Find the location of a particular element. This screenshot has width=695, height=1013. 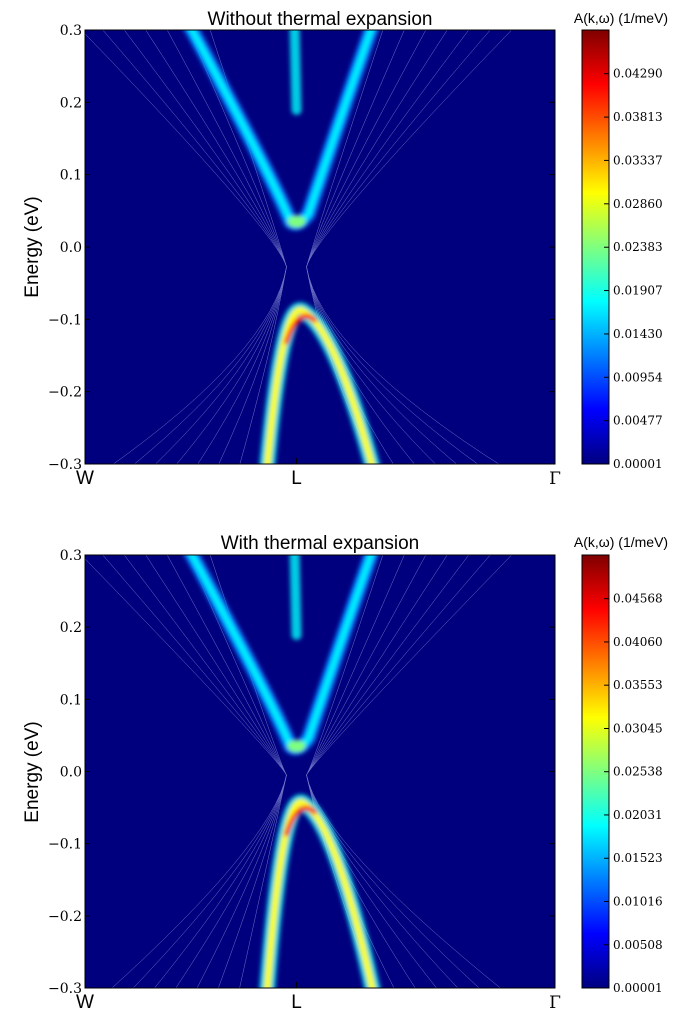

colorbar-tick-label: 0.00508 is located at coordinates (638, 945).